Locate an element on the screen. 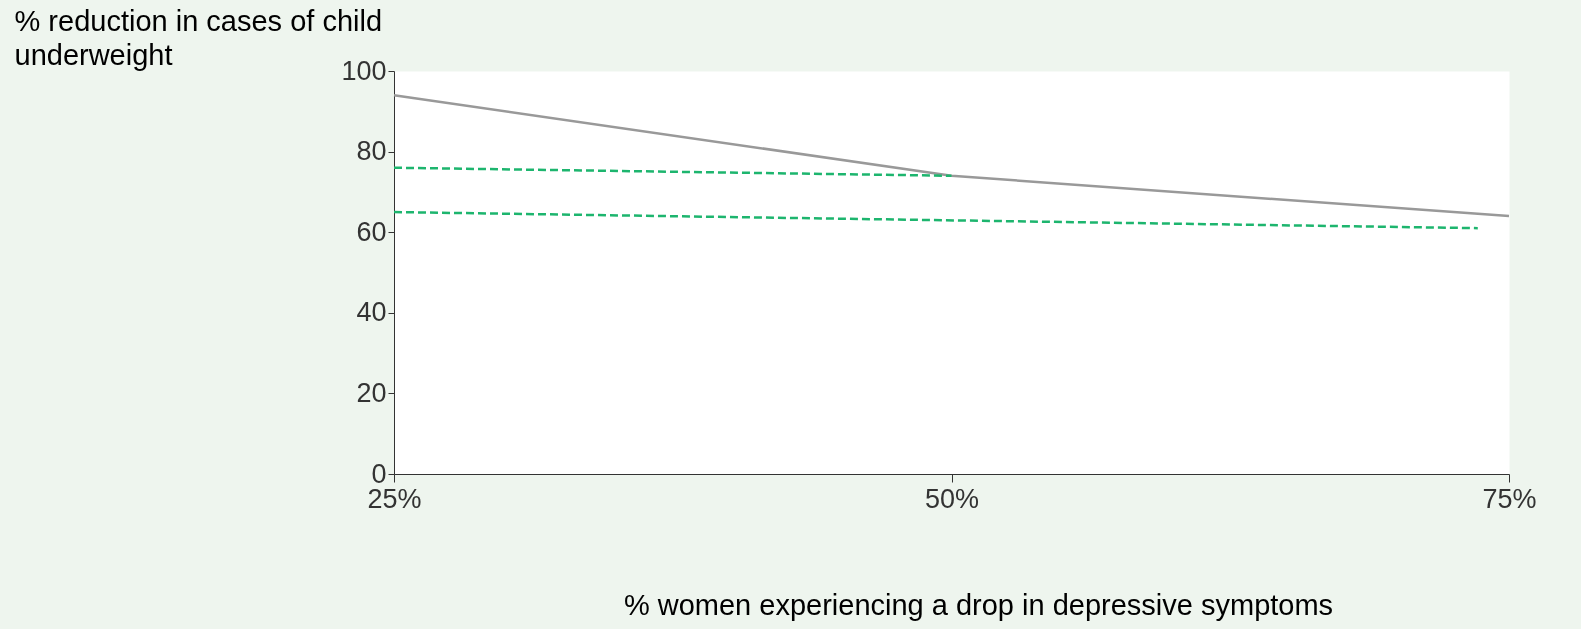 This screenshot has height=629, width=1581. x-tick-label: 50% is located at coordinates (952, 498).